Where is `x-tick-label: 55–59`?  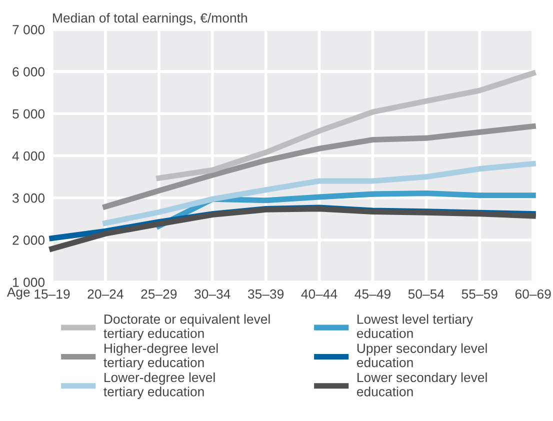 x-tick-label: 55–59 is located at coordinates (480, 294).